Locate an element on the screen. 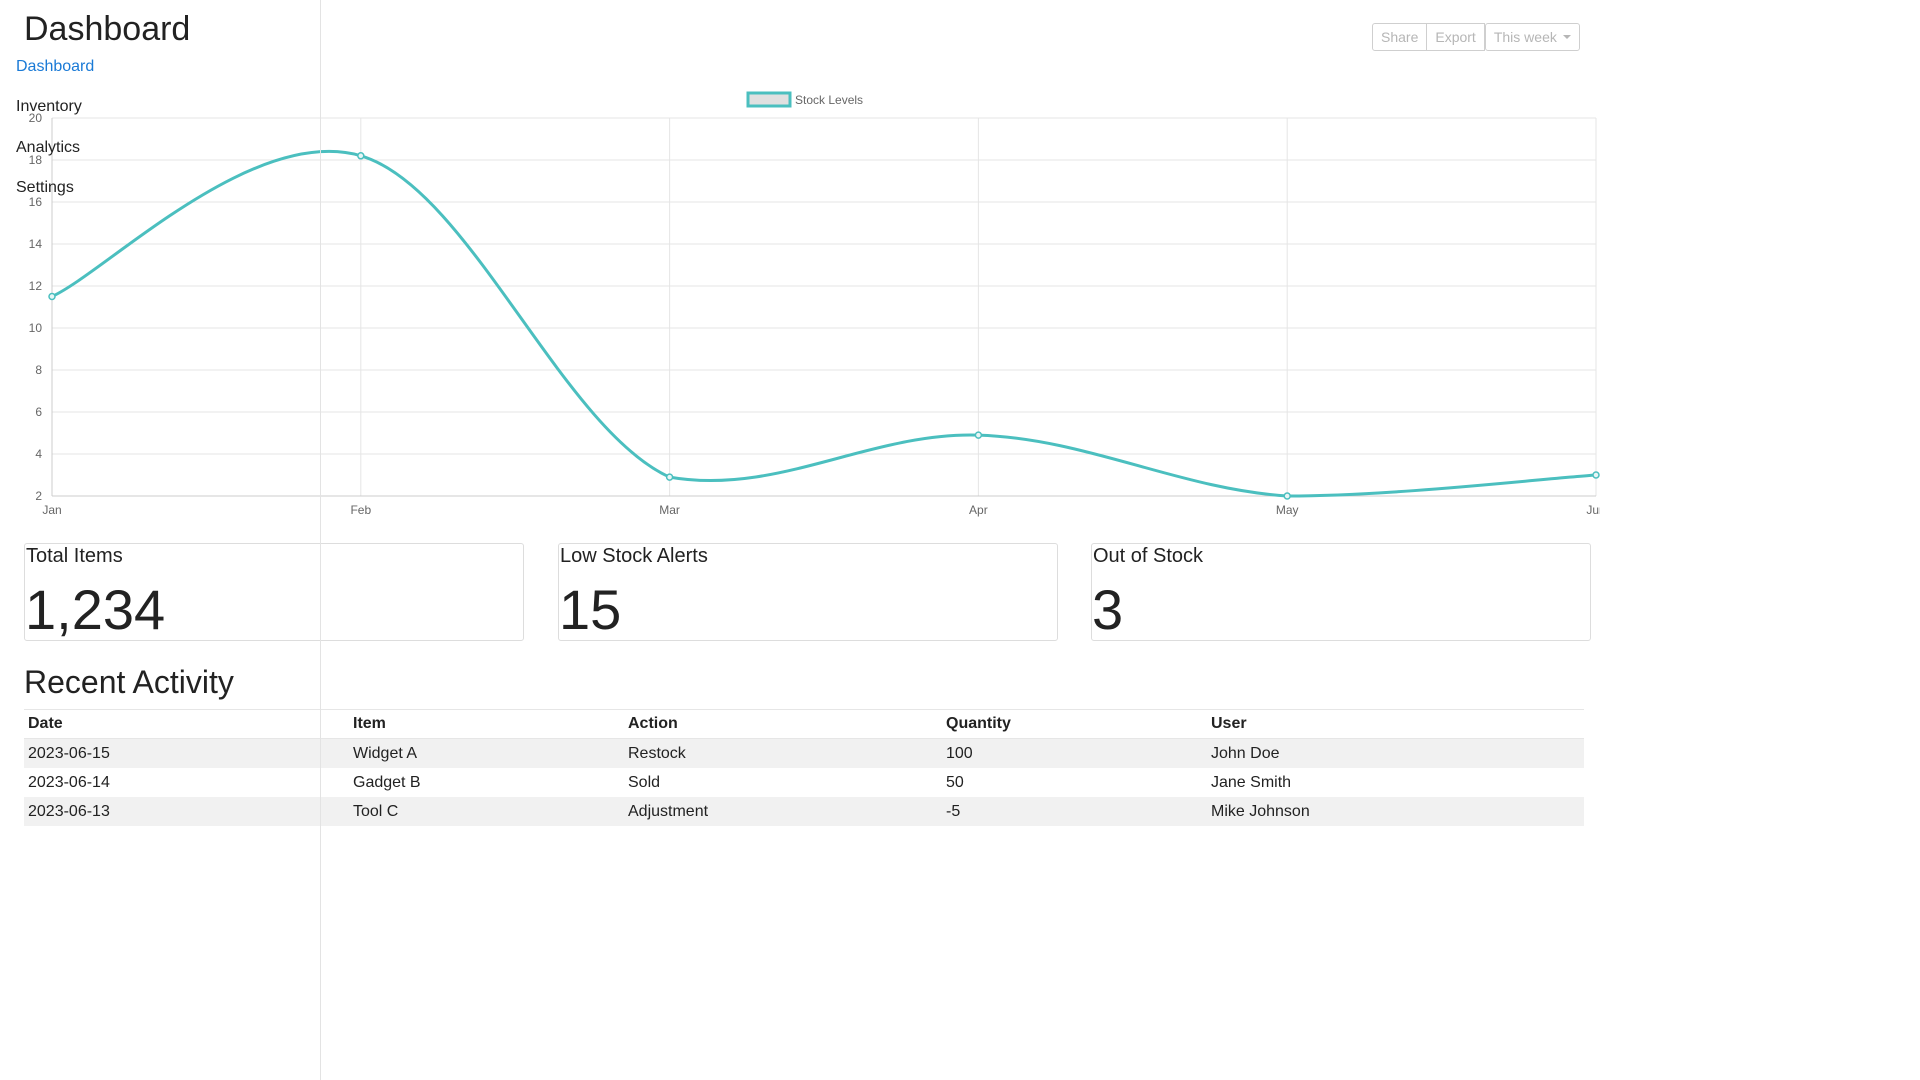 This screenshot has height=1080, width=1920. x-tick-label: May is located at coordinates (1287, 510).